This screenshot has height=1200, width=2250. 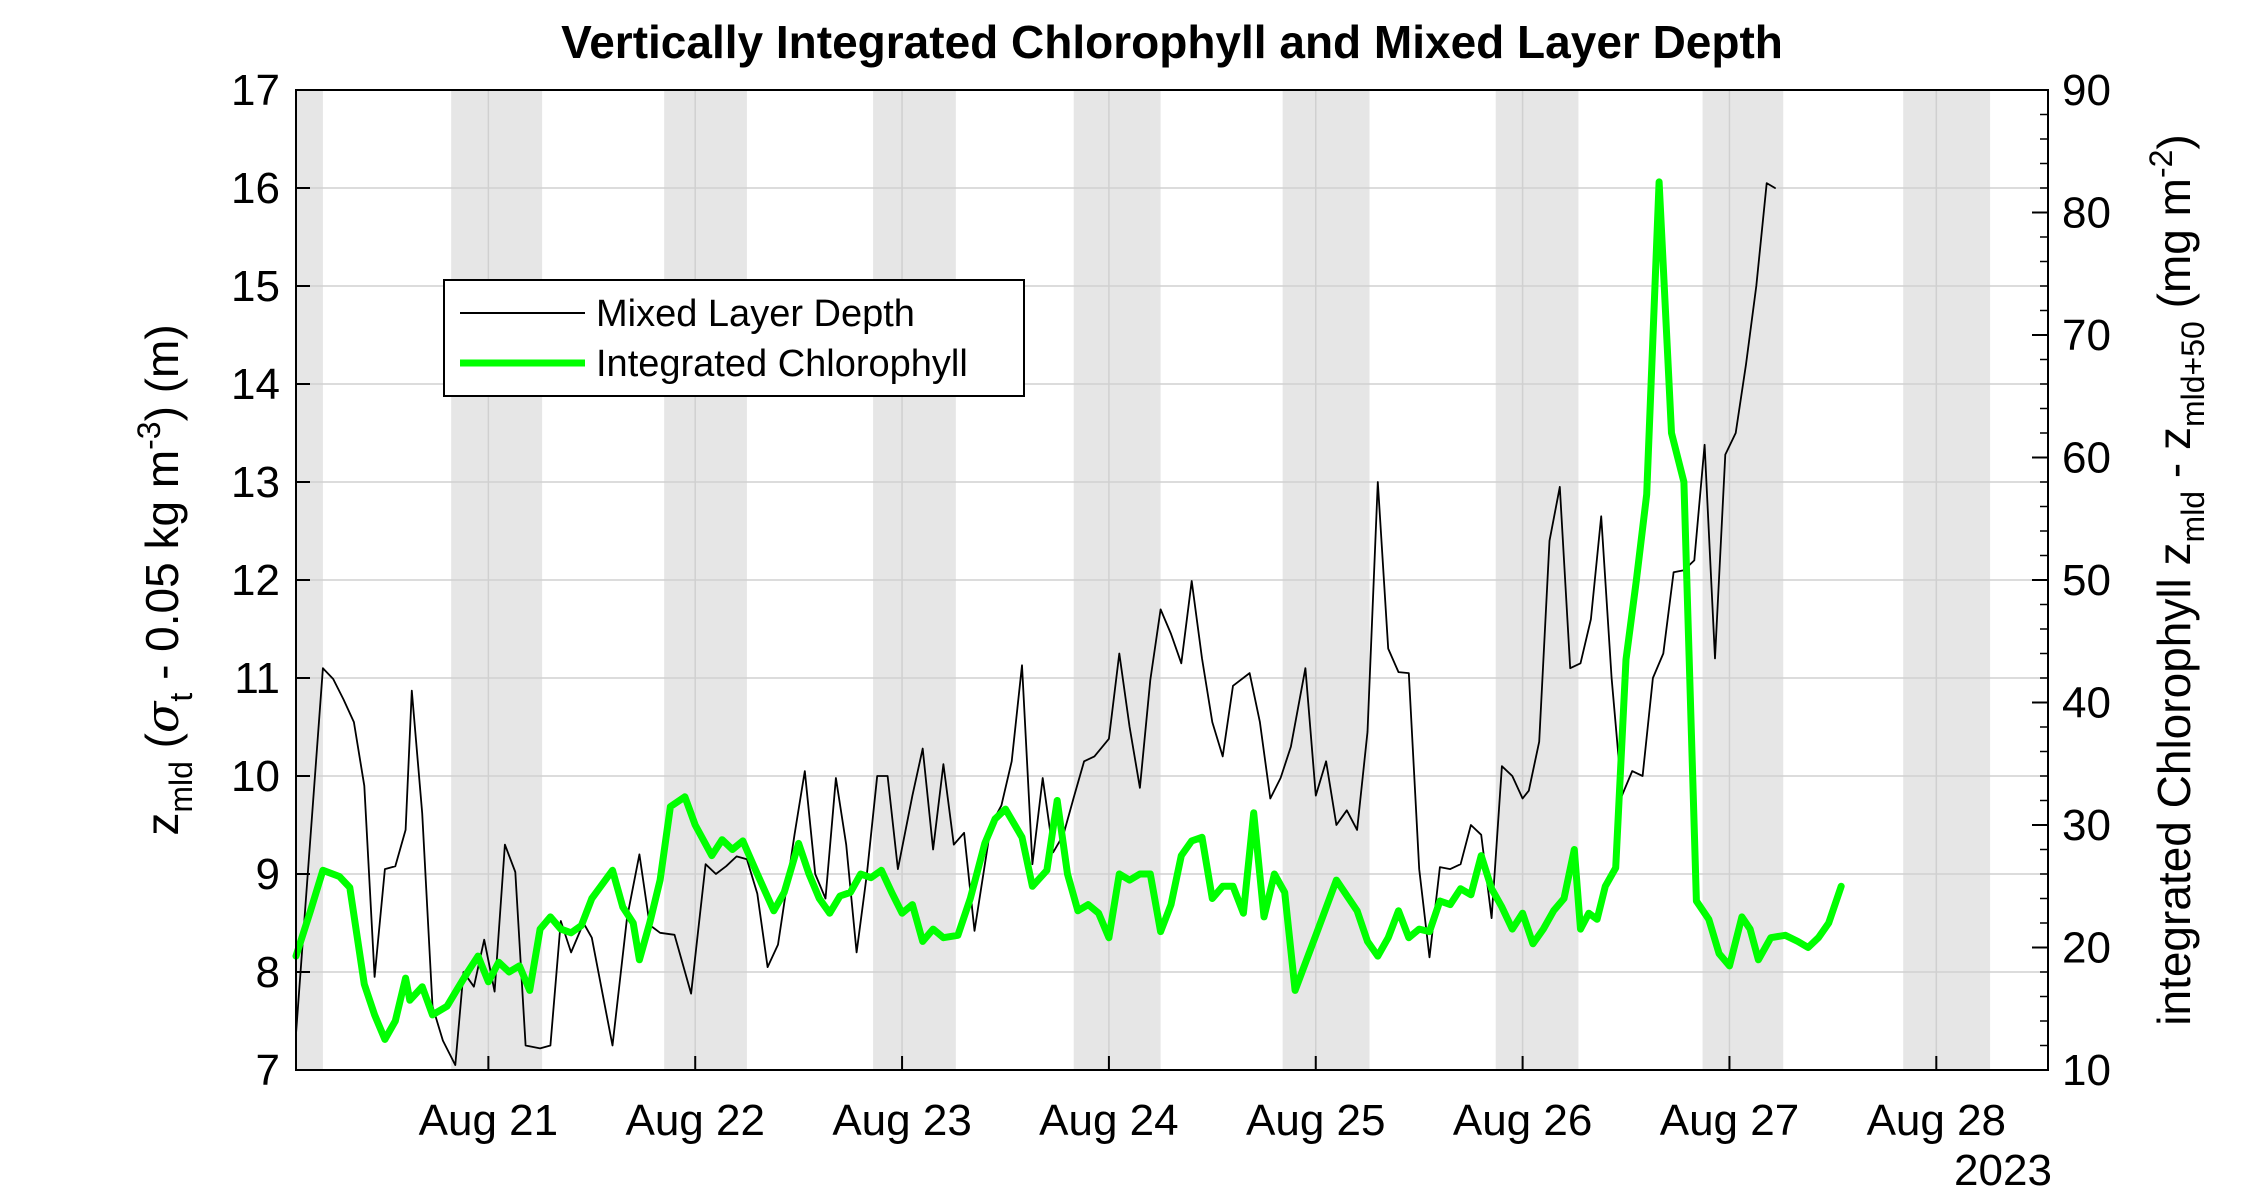 What do you see at coordinates (901, 1120) in the screenshot?
I see `x-tick-label: Aug 23` at bounding box center [901, 1120].